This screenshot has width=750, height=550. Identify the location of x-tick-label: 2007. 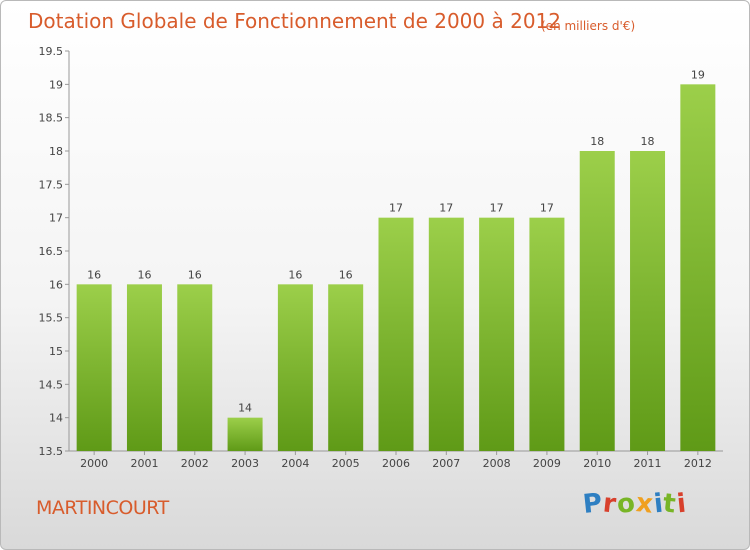
(446, 463).